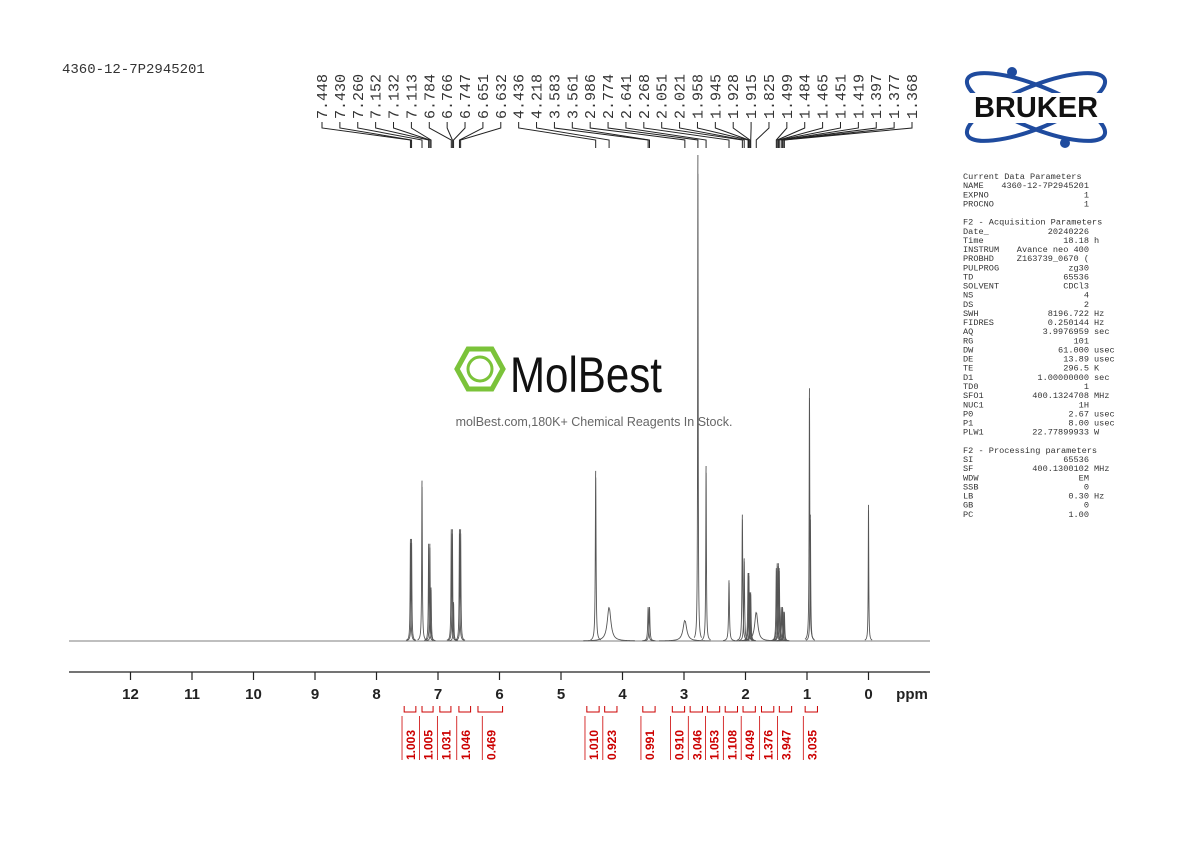 Image resolution: width=1190 pixels, height=842 pixels. Describe the element at coordinates (622, 694) in the screenshot. I see `x-tick-label: 4` at that location.